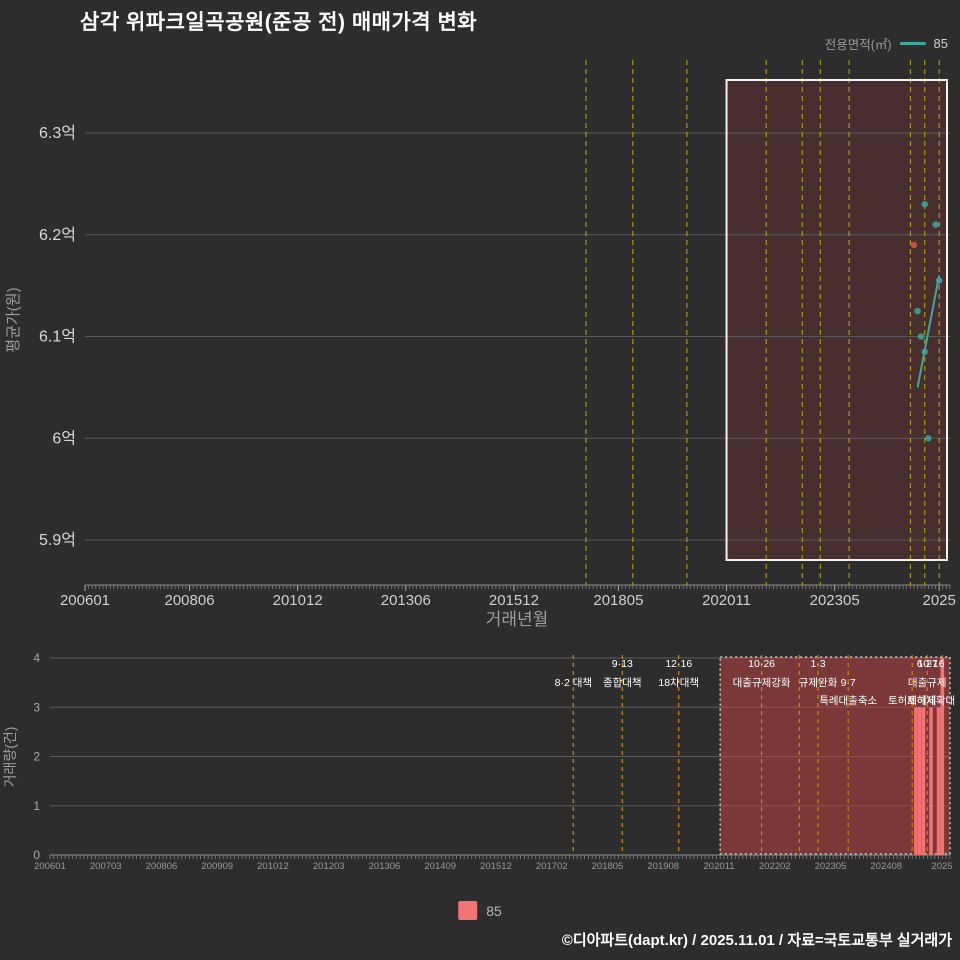  What do you see at coordinates (13, 319) in the screenshot?
I see `y-axis-title: 평균가(원)` at bounding box center [13, 319].